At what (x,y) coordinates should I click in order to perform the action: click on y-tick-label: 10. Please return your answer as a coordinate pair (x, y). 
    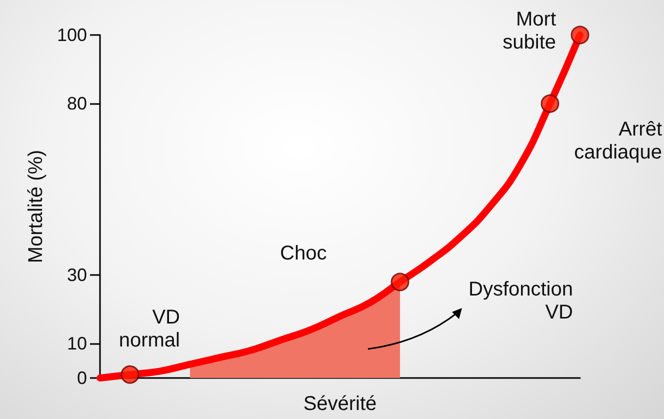
    Looking at the image, I should click on (76, 344).